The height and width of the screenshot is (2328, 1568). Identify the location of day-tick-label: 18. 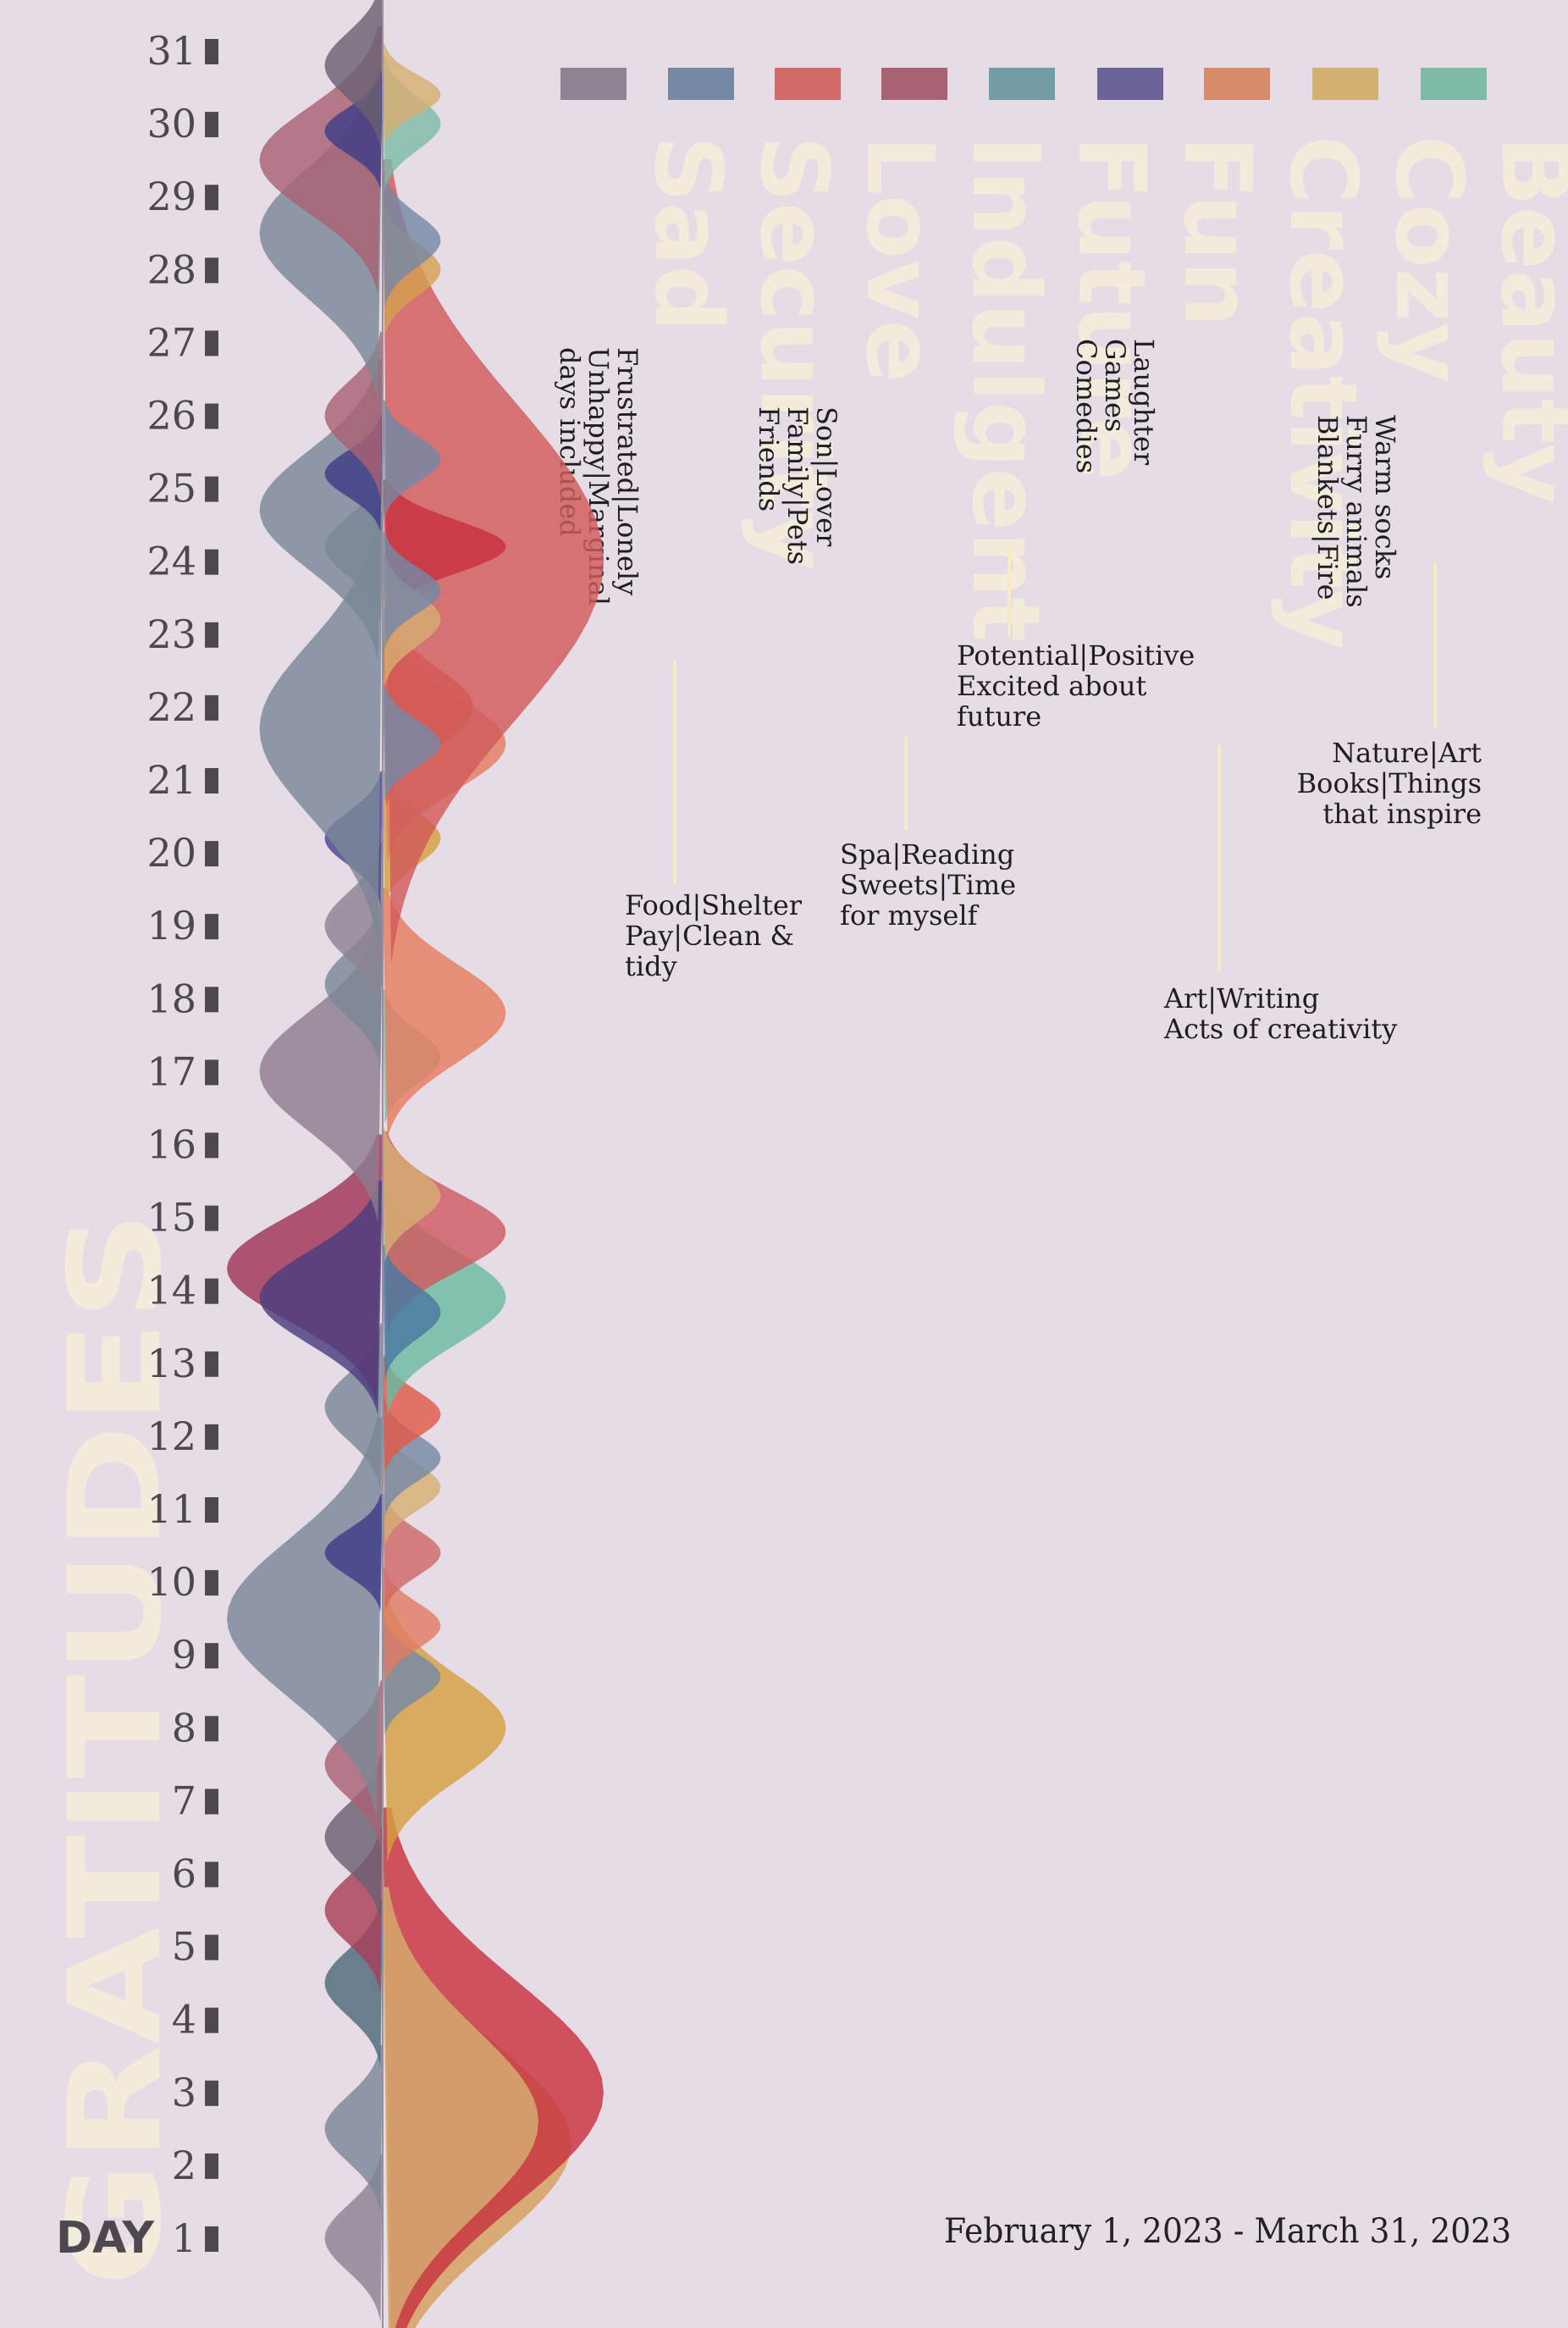
(171, 998).